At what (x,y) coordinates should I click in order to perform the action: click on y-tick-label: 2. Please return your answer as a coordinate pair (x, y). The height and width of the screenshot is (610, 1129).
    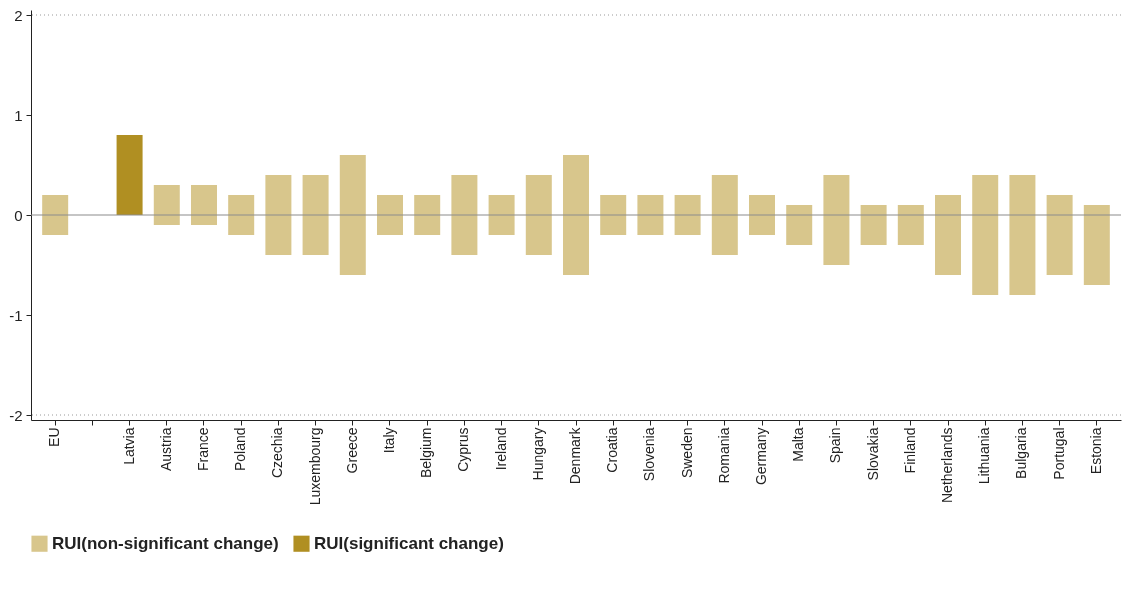
    Looking at the image, I should click on (18, 15).